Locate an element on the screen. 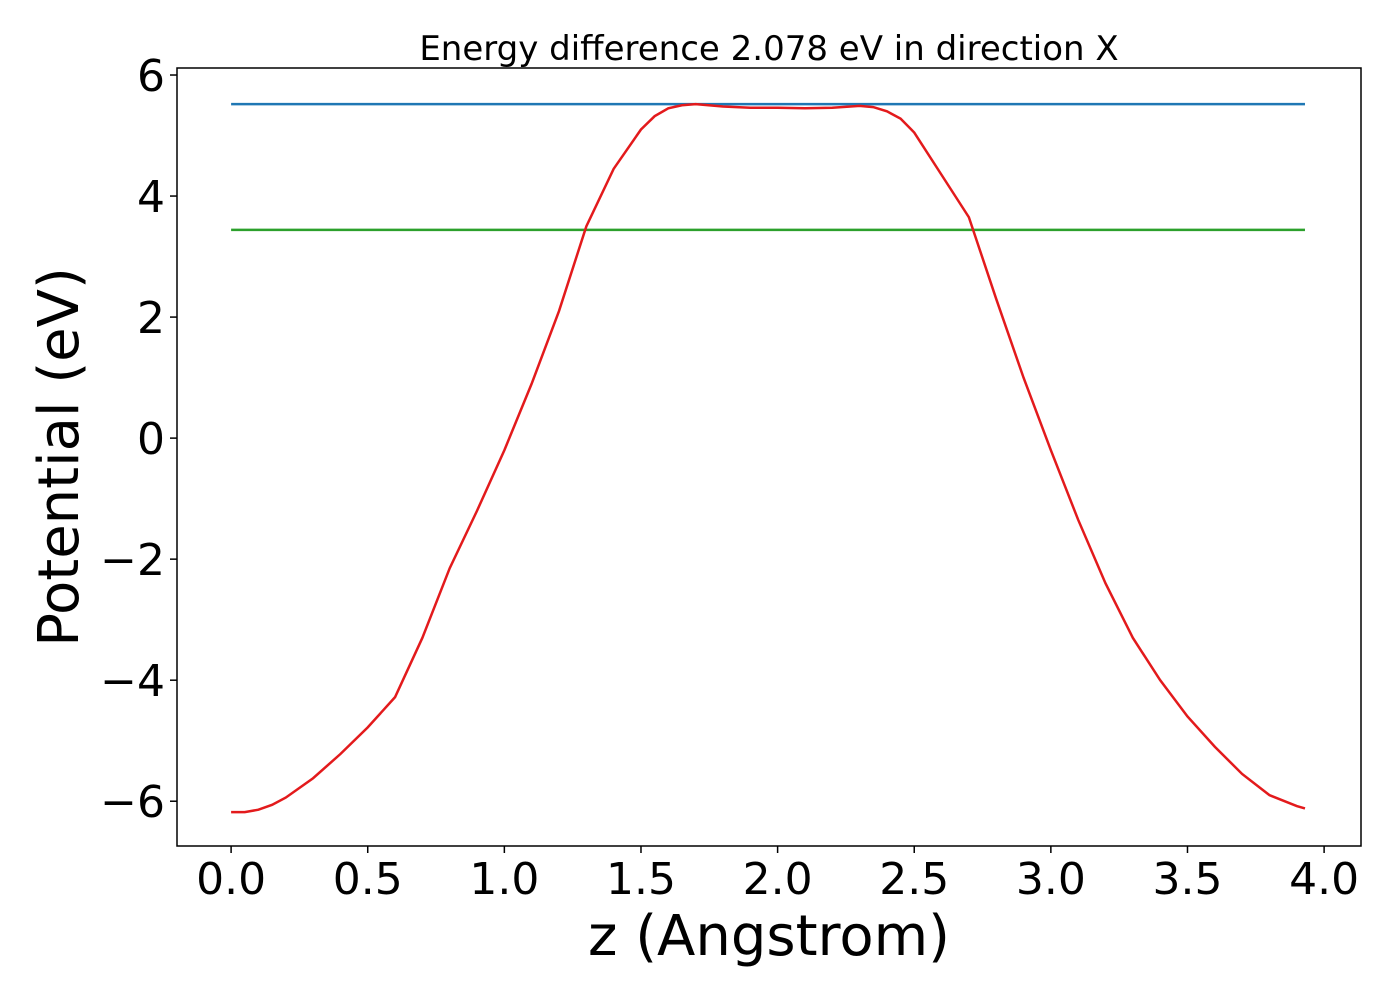 The width and height of the screenshot is (1400, 1000). y-tick-label: 4 is located at coordinates (151, 197).